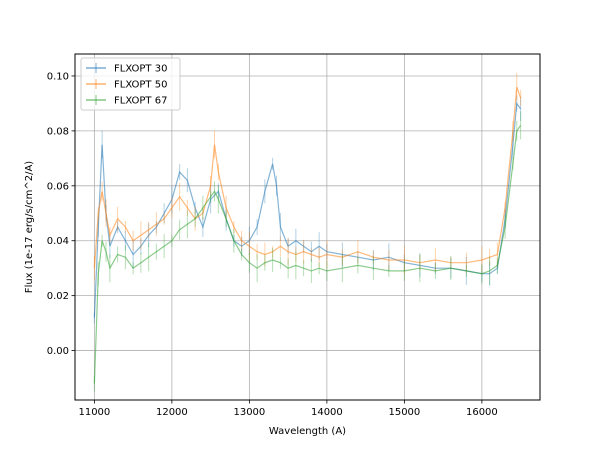  What do you see at coordinates (482, 412) in the screenshot?
I see `x-tick-label: 16000` at bounding box center [482, 412].